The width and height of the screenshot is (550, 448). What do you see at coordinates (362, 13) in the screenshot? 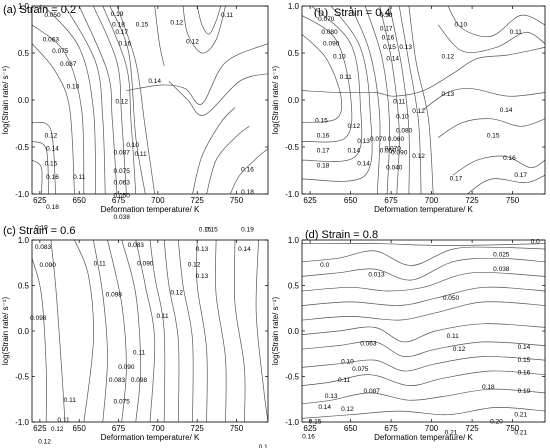
I see `panel-title: Strain = 0.4` at bounding box center [362, 13].